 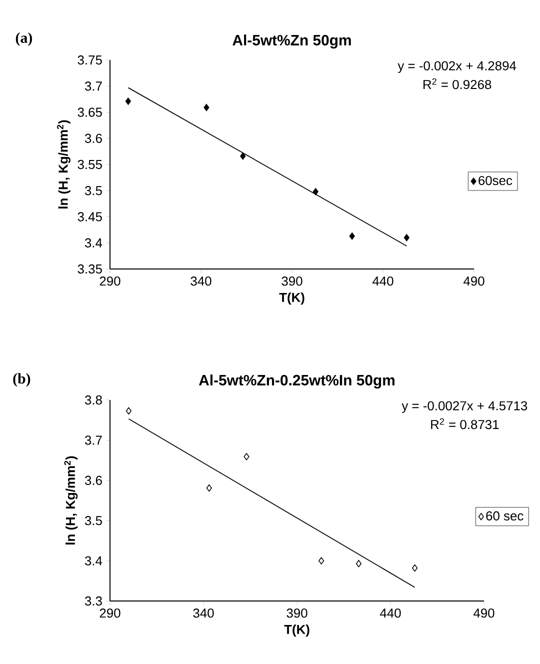 What do you see at coordinates (93, 601) in the screenshot?
I see `y-tick-label: 3.3` at bounding box center [93, 601].